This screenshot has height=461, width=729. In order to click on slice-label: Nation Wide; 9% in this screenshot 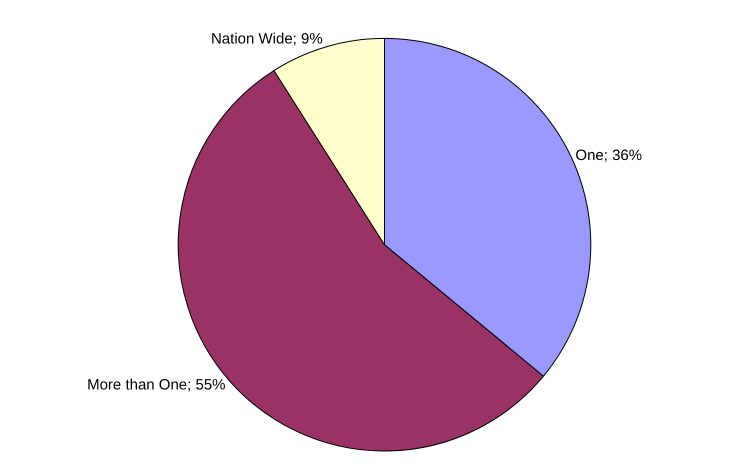, I will do `click(266, 39)`.